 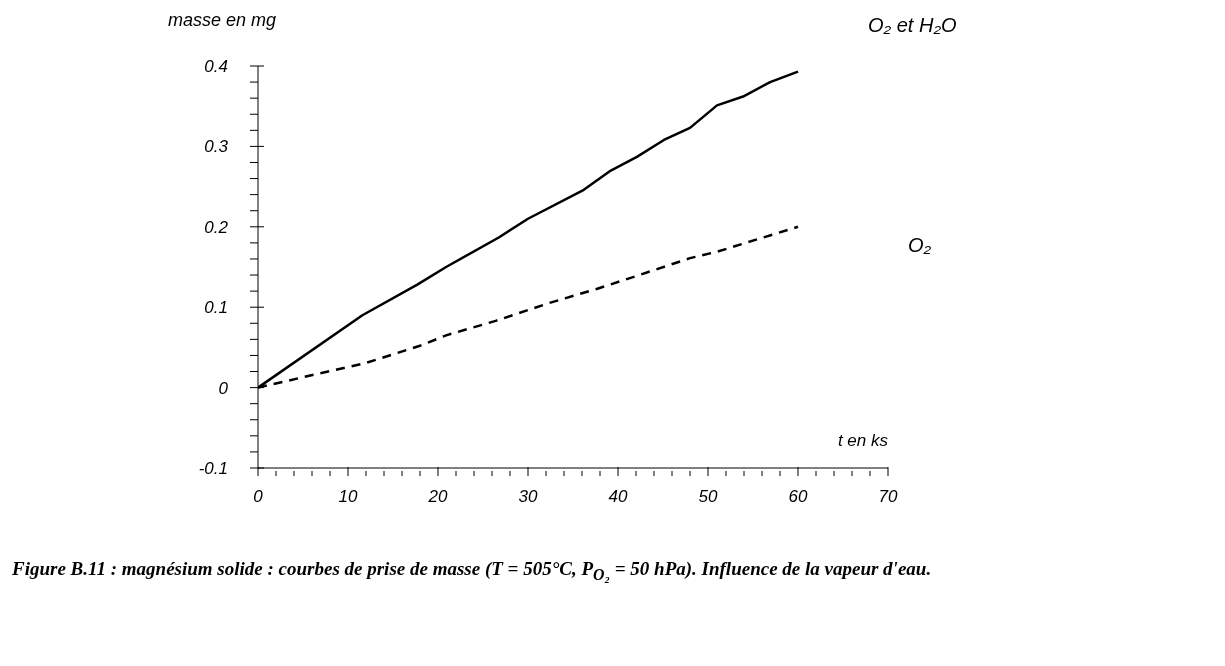 What do you see at coordinates (528, 496) in the screenshot?
I see `x-tick-label: 30` at bounding box center [528, 496].